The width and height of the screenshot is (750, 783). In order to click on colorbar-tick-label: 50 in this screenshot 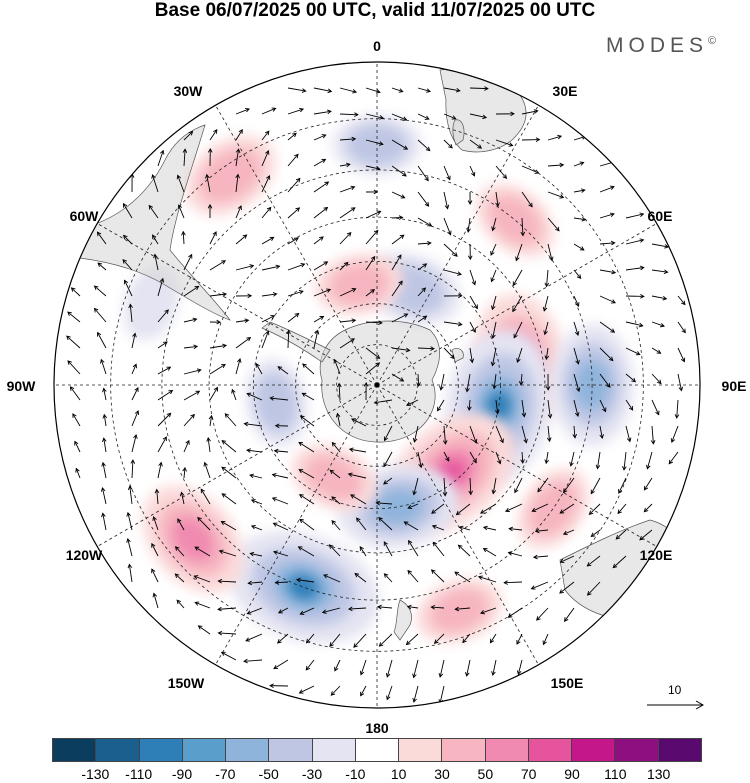, I will do `click(485, 774)`.